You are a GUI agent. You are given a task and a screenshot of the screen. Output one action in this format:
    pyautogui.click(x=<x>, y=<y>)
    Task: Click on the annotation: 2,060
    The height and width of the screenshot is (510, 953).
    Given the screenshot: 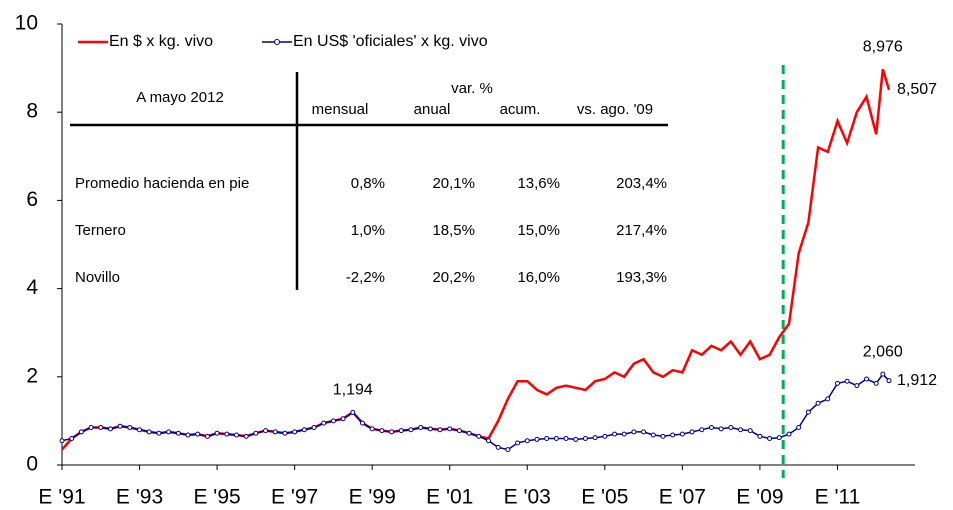 What is the action you would take?
    pyautogui.click(x=883, y=351)
    